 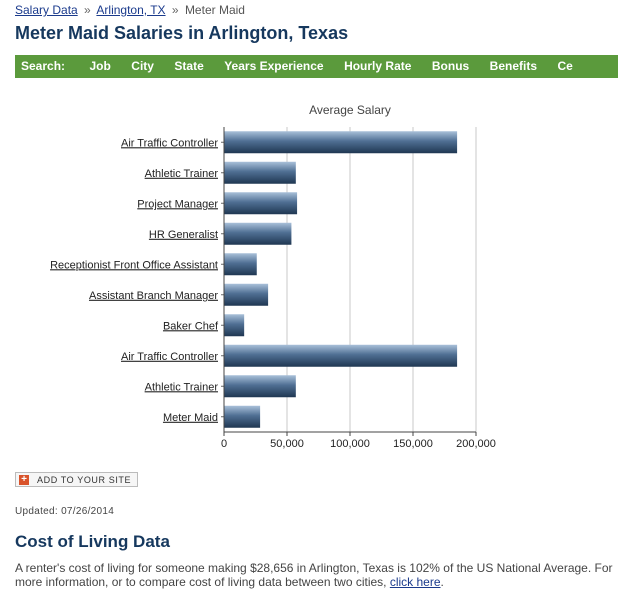 What do you see at coordinates (189, 66) in the screenshot?
I see `search-nav-state: State` at bounding box center [189, 66].